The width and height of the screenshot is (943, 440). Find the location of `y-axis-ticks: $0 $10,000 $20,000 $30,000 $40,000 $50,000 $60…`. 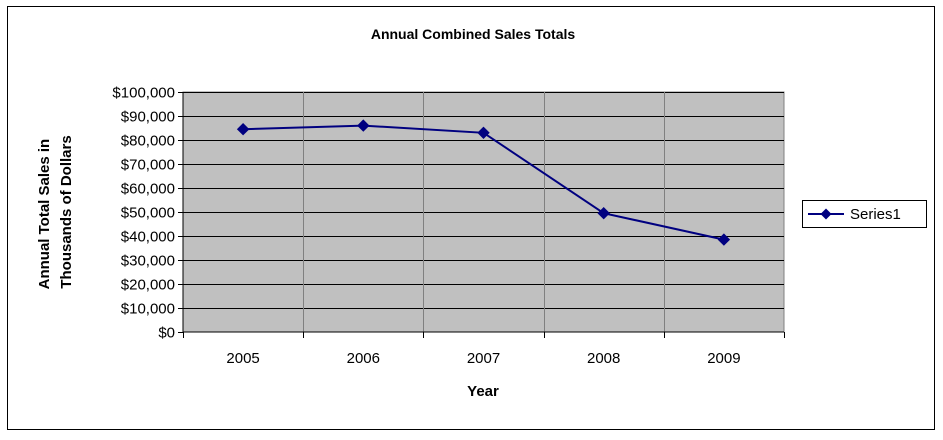

y-axis-ticks: $0 $10,000 $20,000 $30,000 $40,000 $50,000 $60… is located at coordinates (147, 213).